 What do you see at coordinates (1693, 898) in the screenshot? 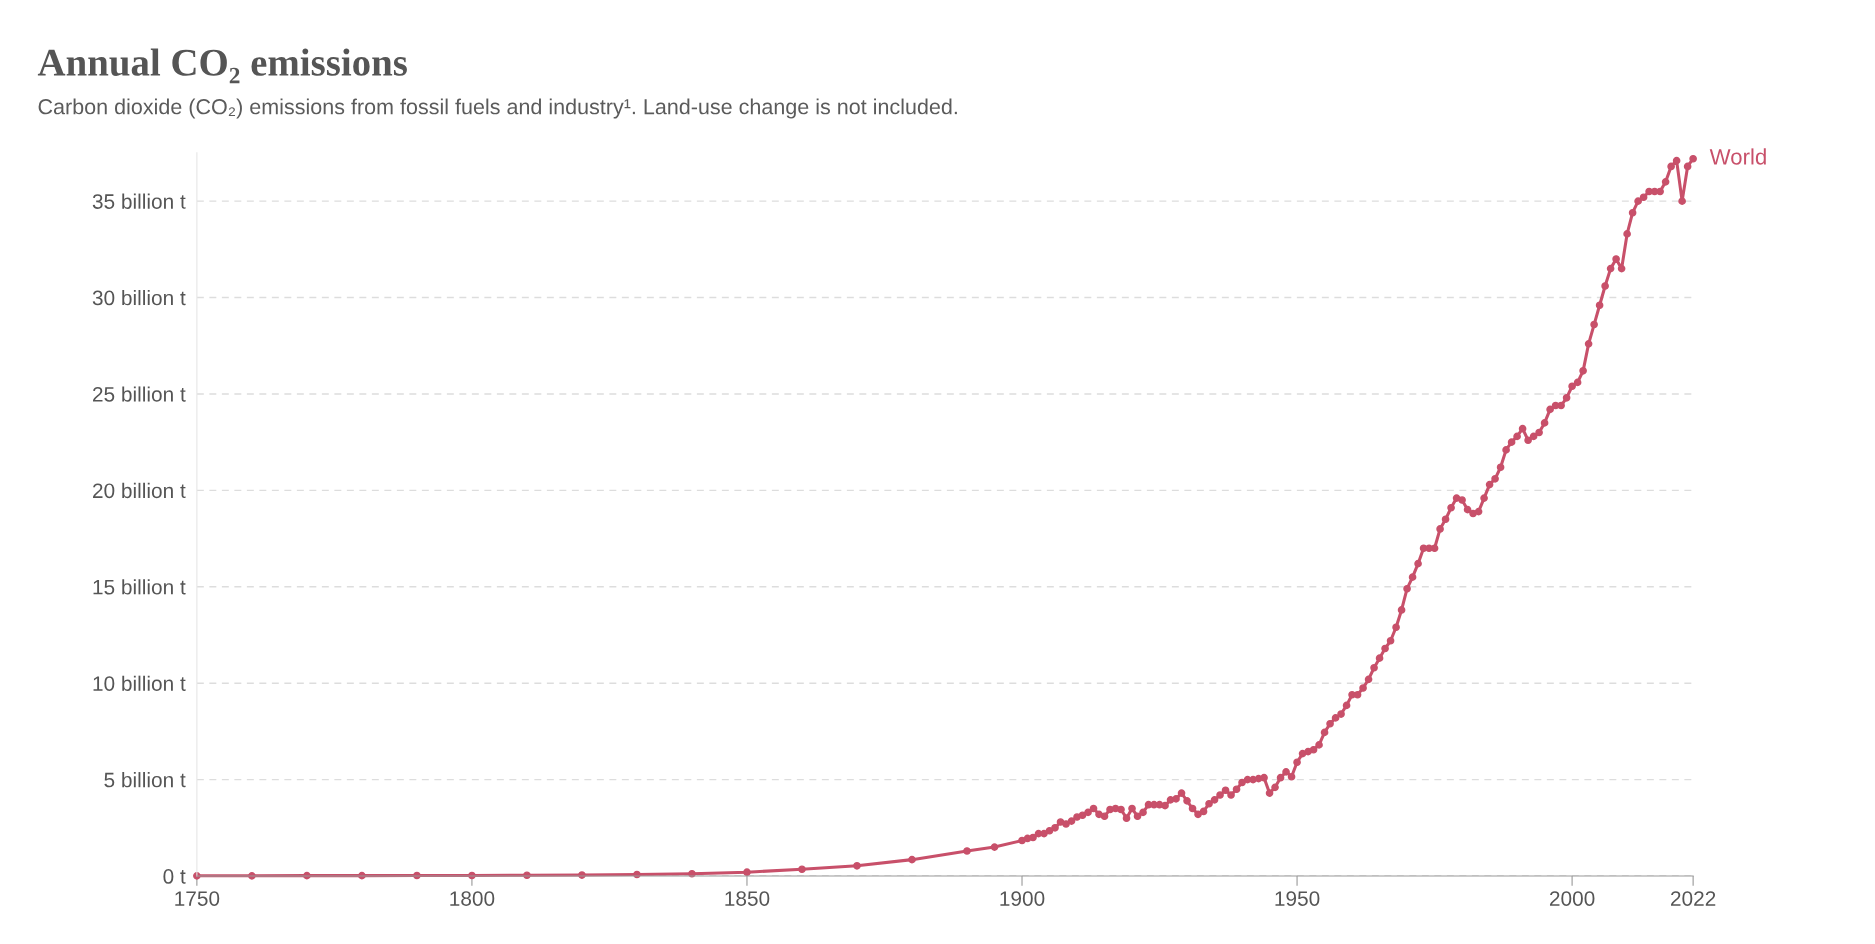
I see `x-tick-label: 2022` at bounding box center [1693, 898].